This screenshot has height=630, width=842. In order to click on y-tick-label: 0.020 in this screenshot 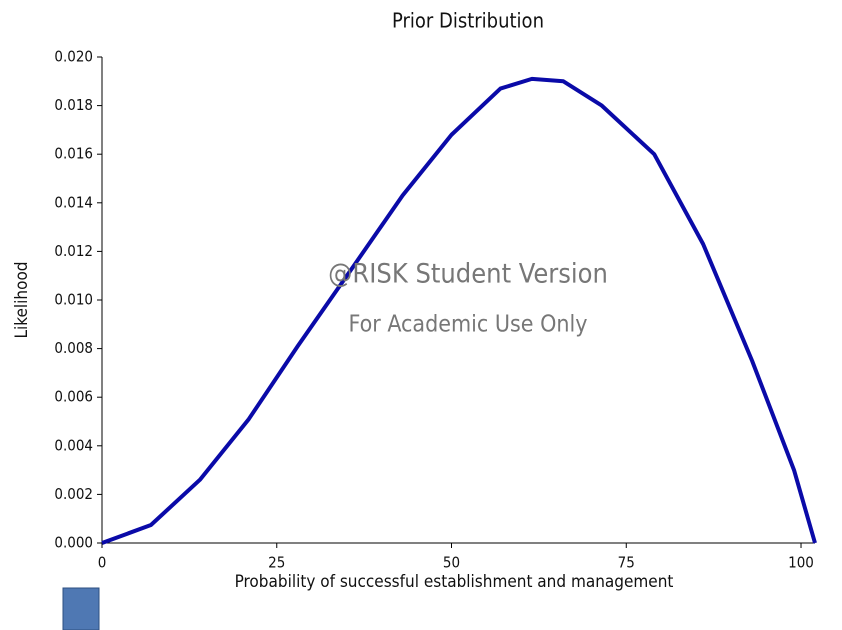, I will do `click(73, 57)`.